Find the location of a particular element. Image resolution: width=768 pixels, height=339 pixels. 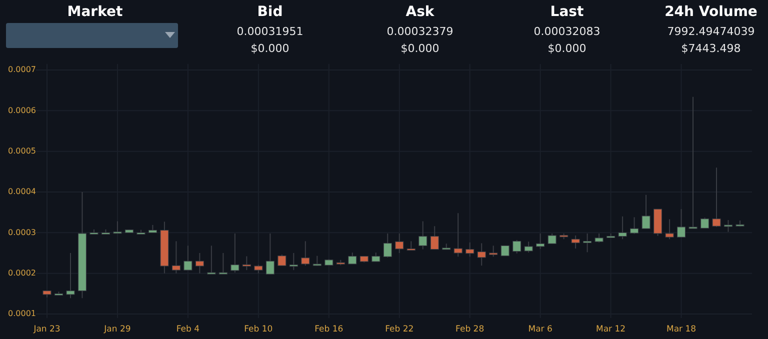

x-tick-label: Feb 4 is located at coordinates (188, 329).